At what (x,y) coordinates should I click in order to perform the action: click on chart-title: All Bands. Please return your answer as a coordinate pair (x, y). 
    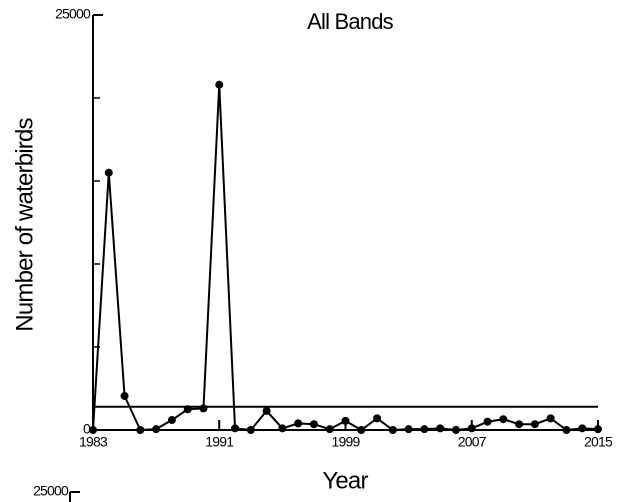
    Looking at the image, I should click on (350, 21).